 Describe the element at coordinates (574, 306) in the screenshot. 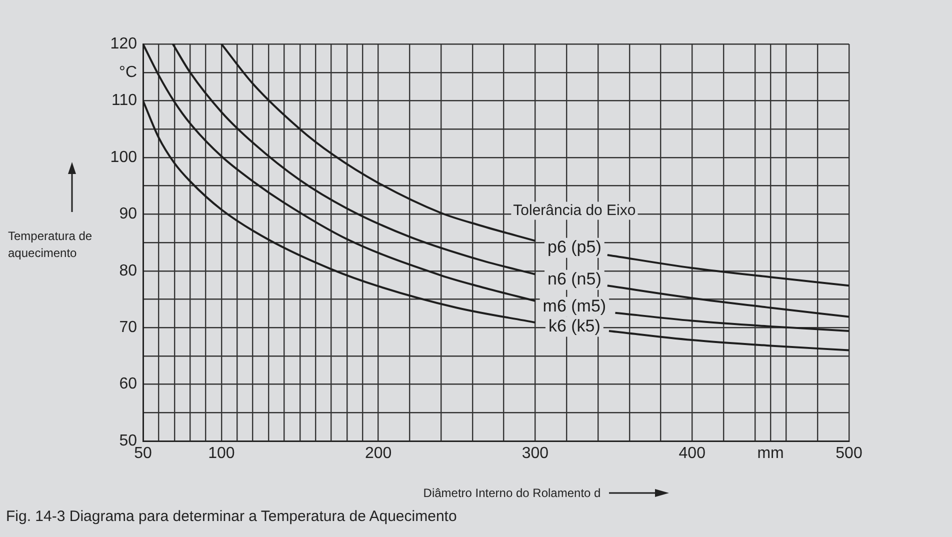

I see `series-label: m6 (m5)` at that location.